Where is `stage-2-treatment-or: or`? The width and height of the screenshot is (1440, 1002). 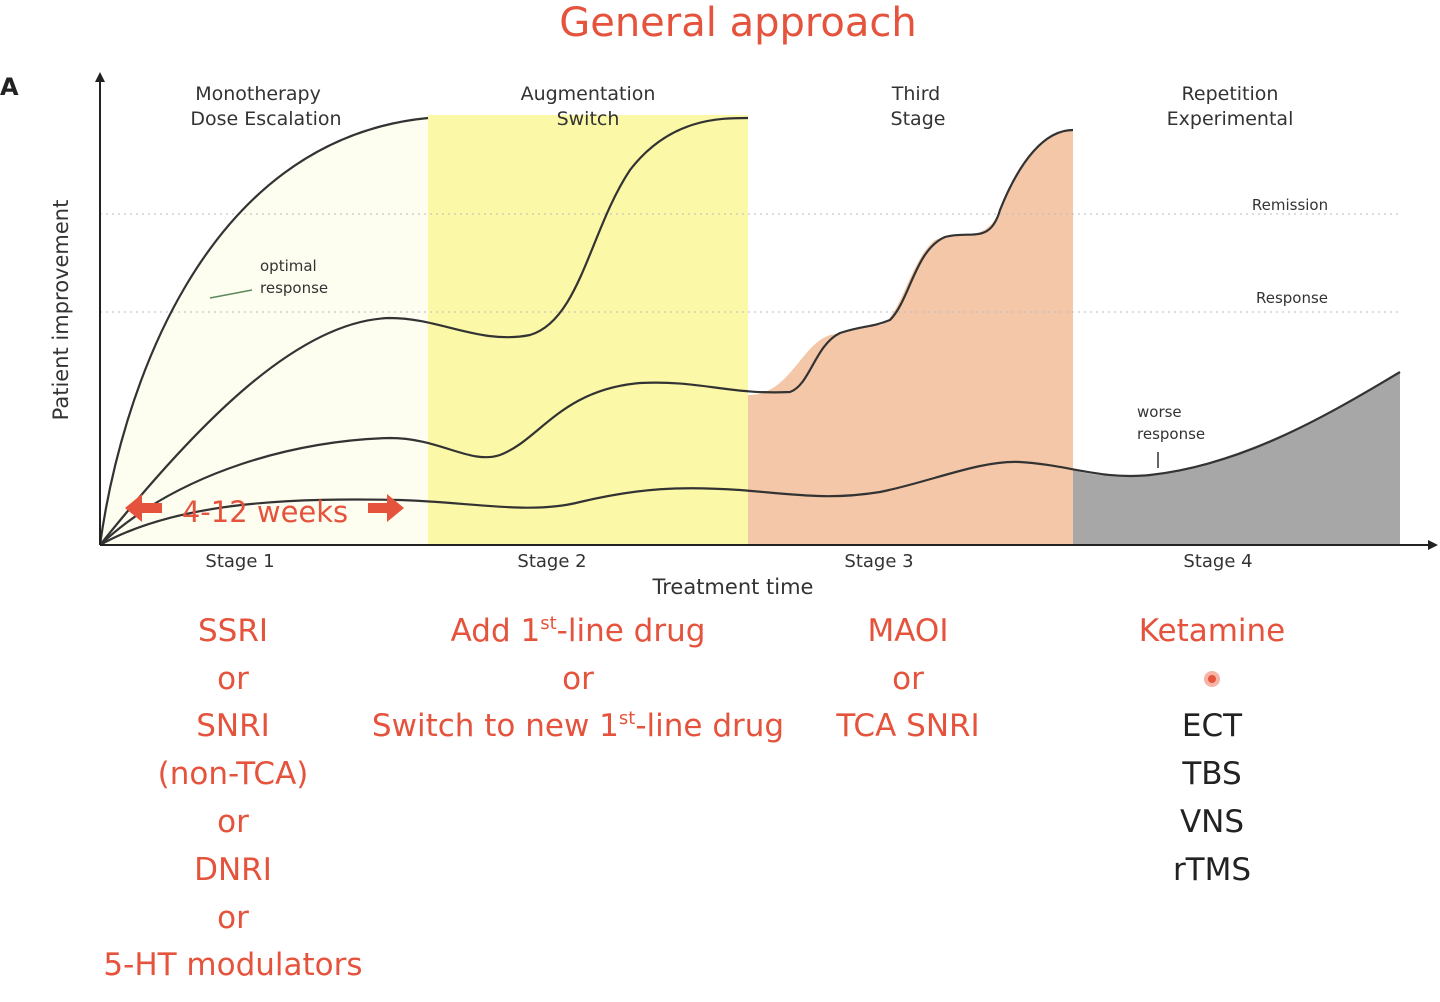 stage-2-treatment-or: or is located at coordinates (578, 679).